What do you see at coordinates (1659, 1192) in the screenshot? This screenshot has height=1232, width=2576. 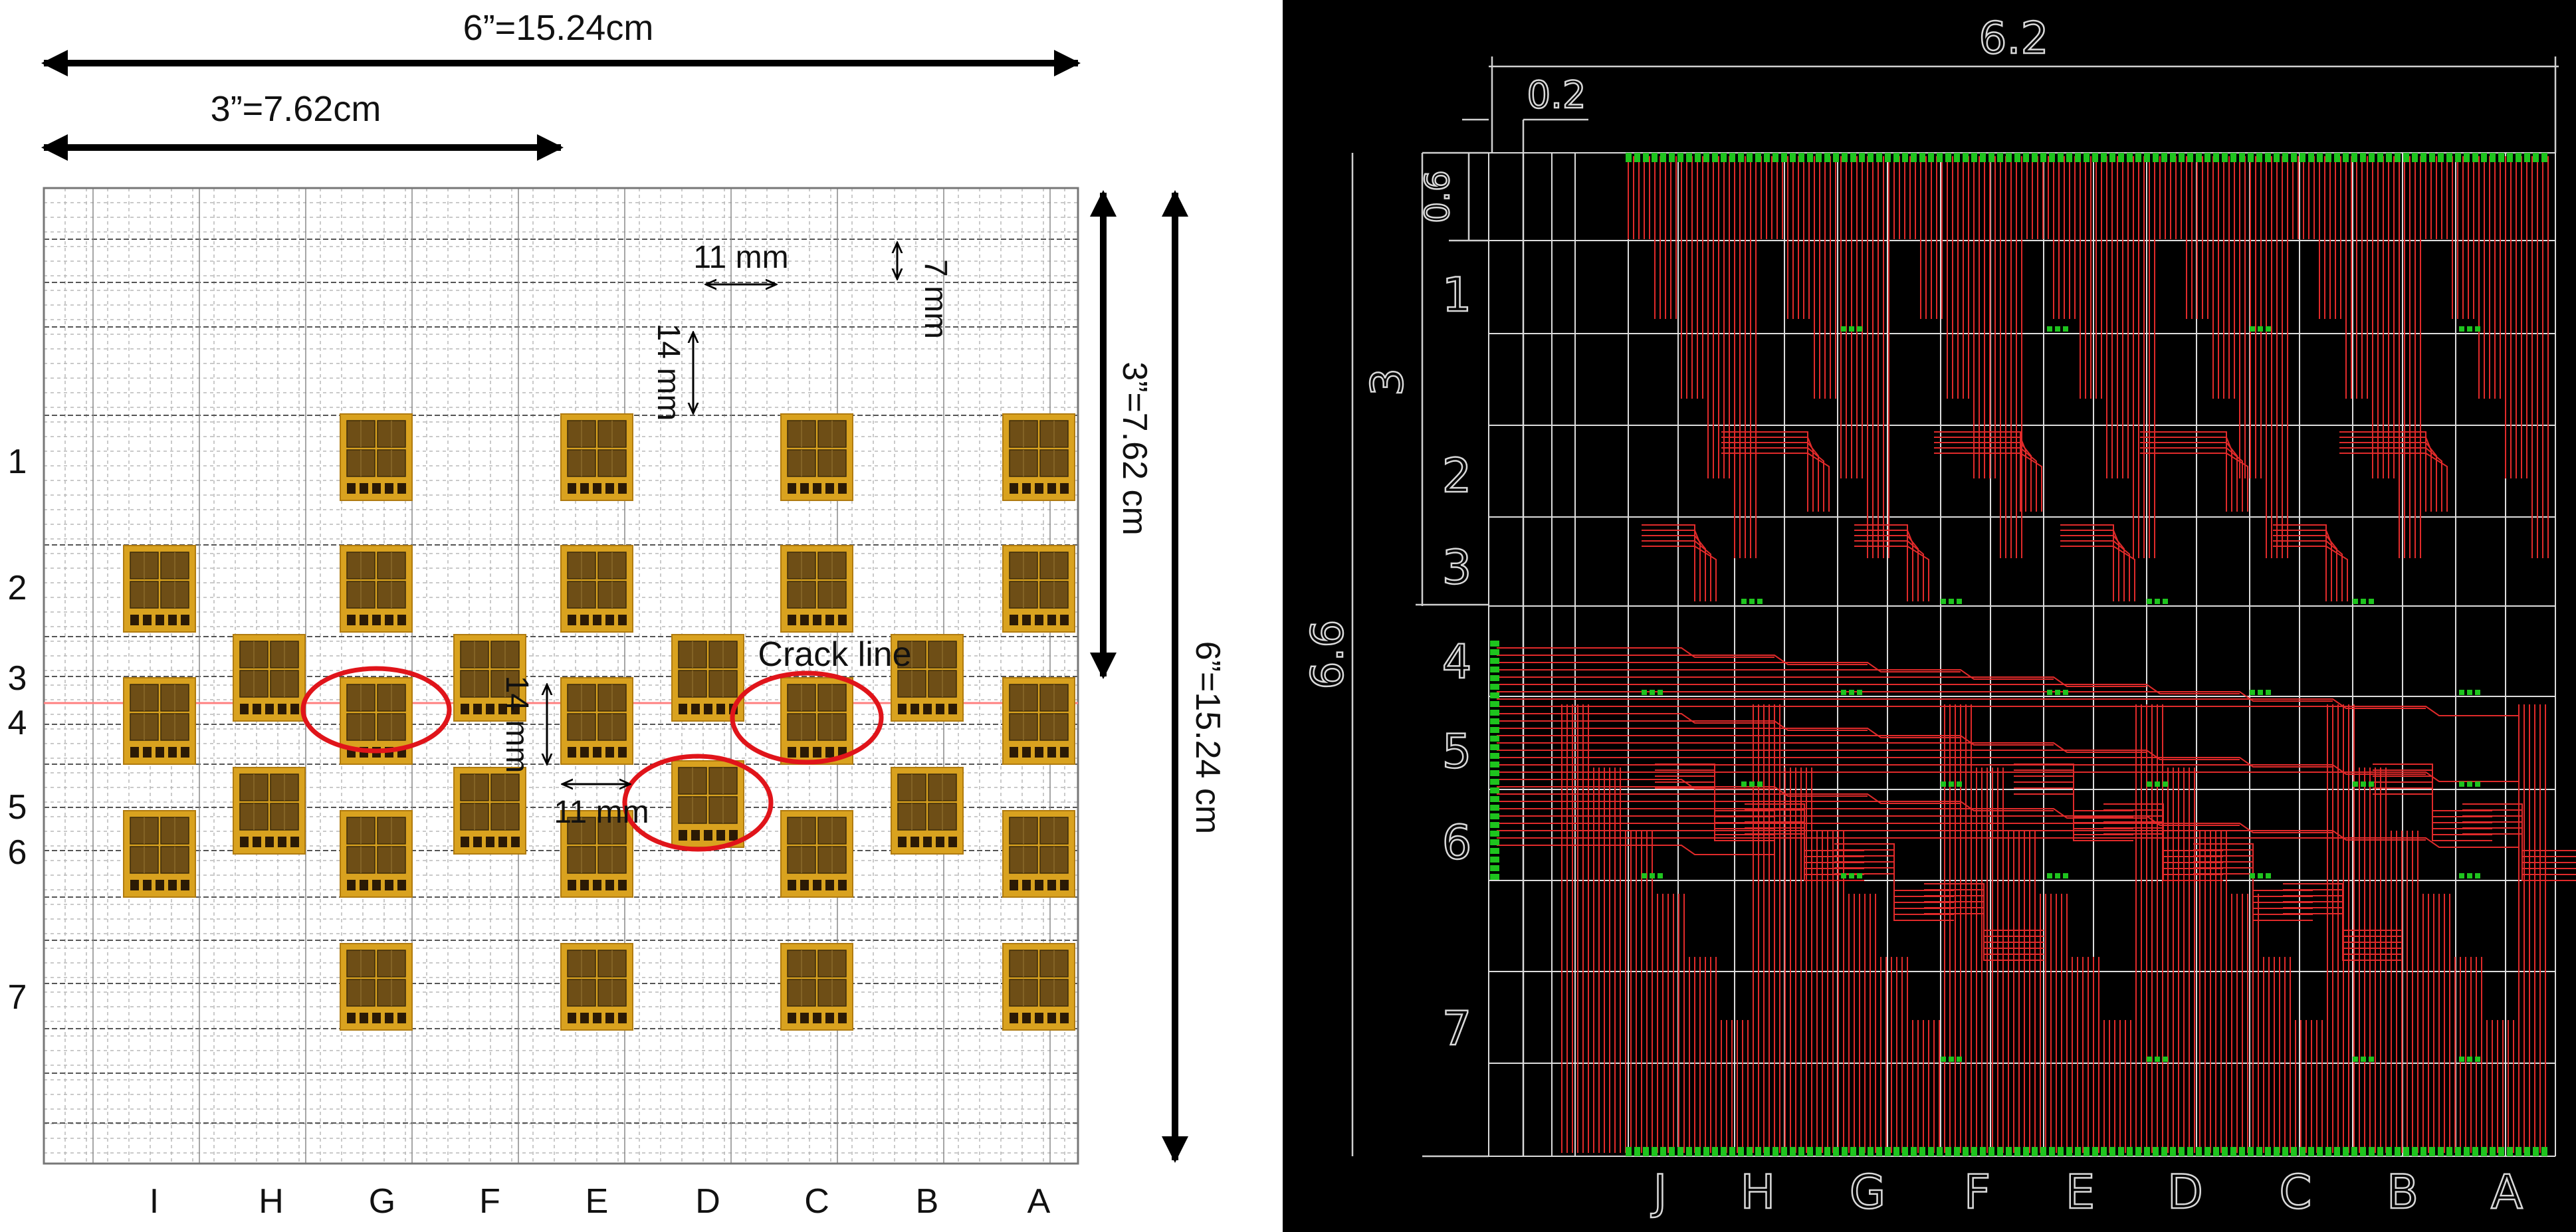 I see `circuit-column-label: J` at bounding box center [1659, 1192].